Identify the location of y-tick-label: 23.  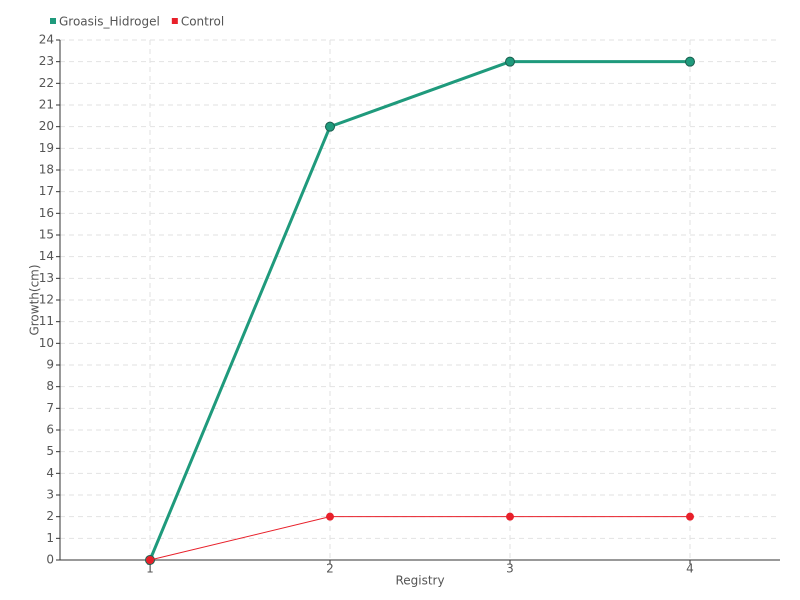
(46, 61).